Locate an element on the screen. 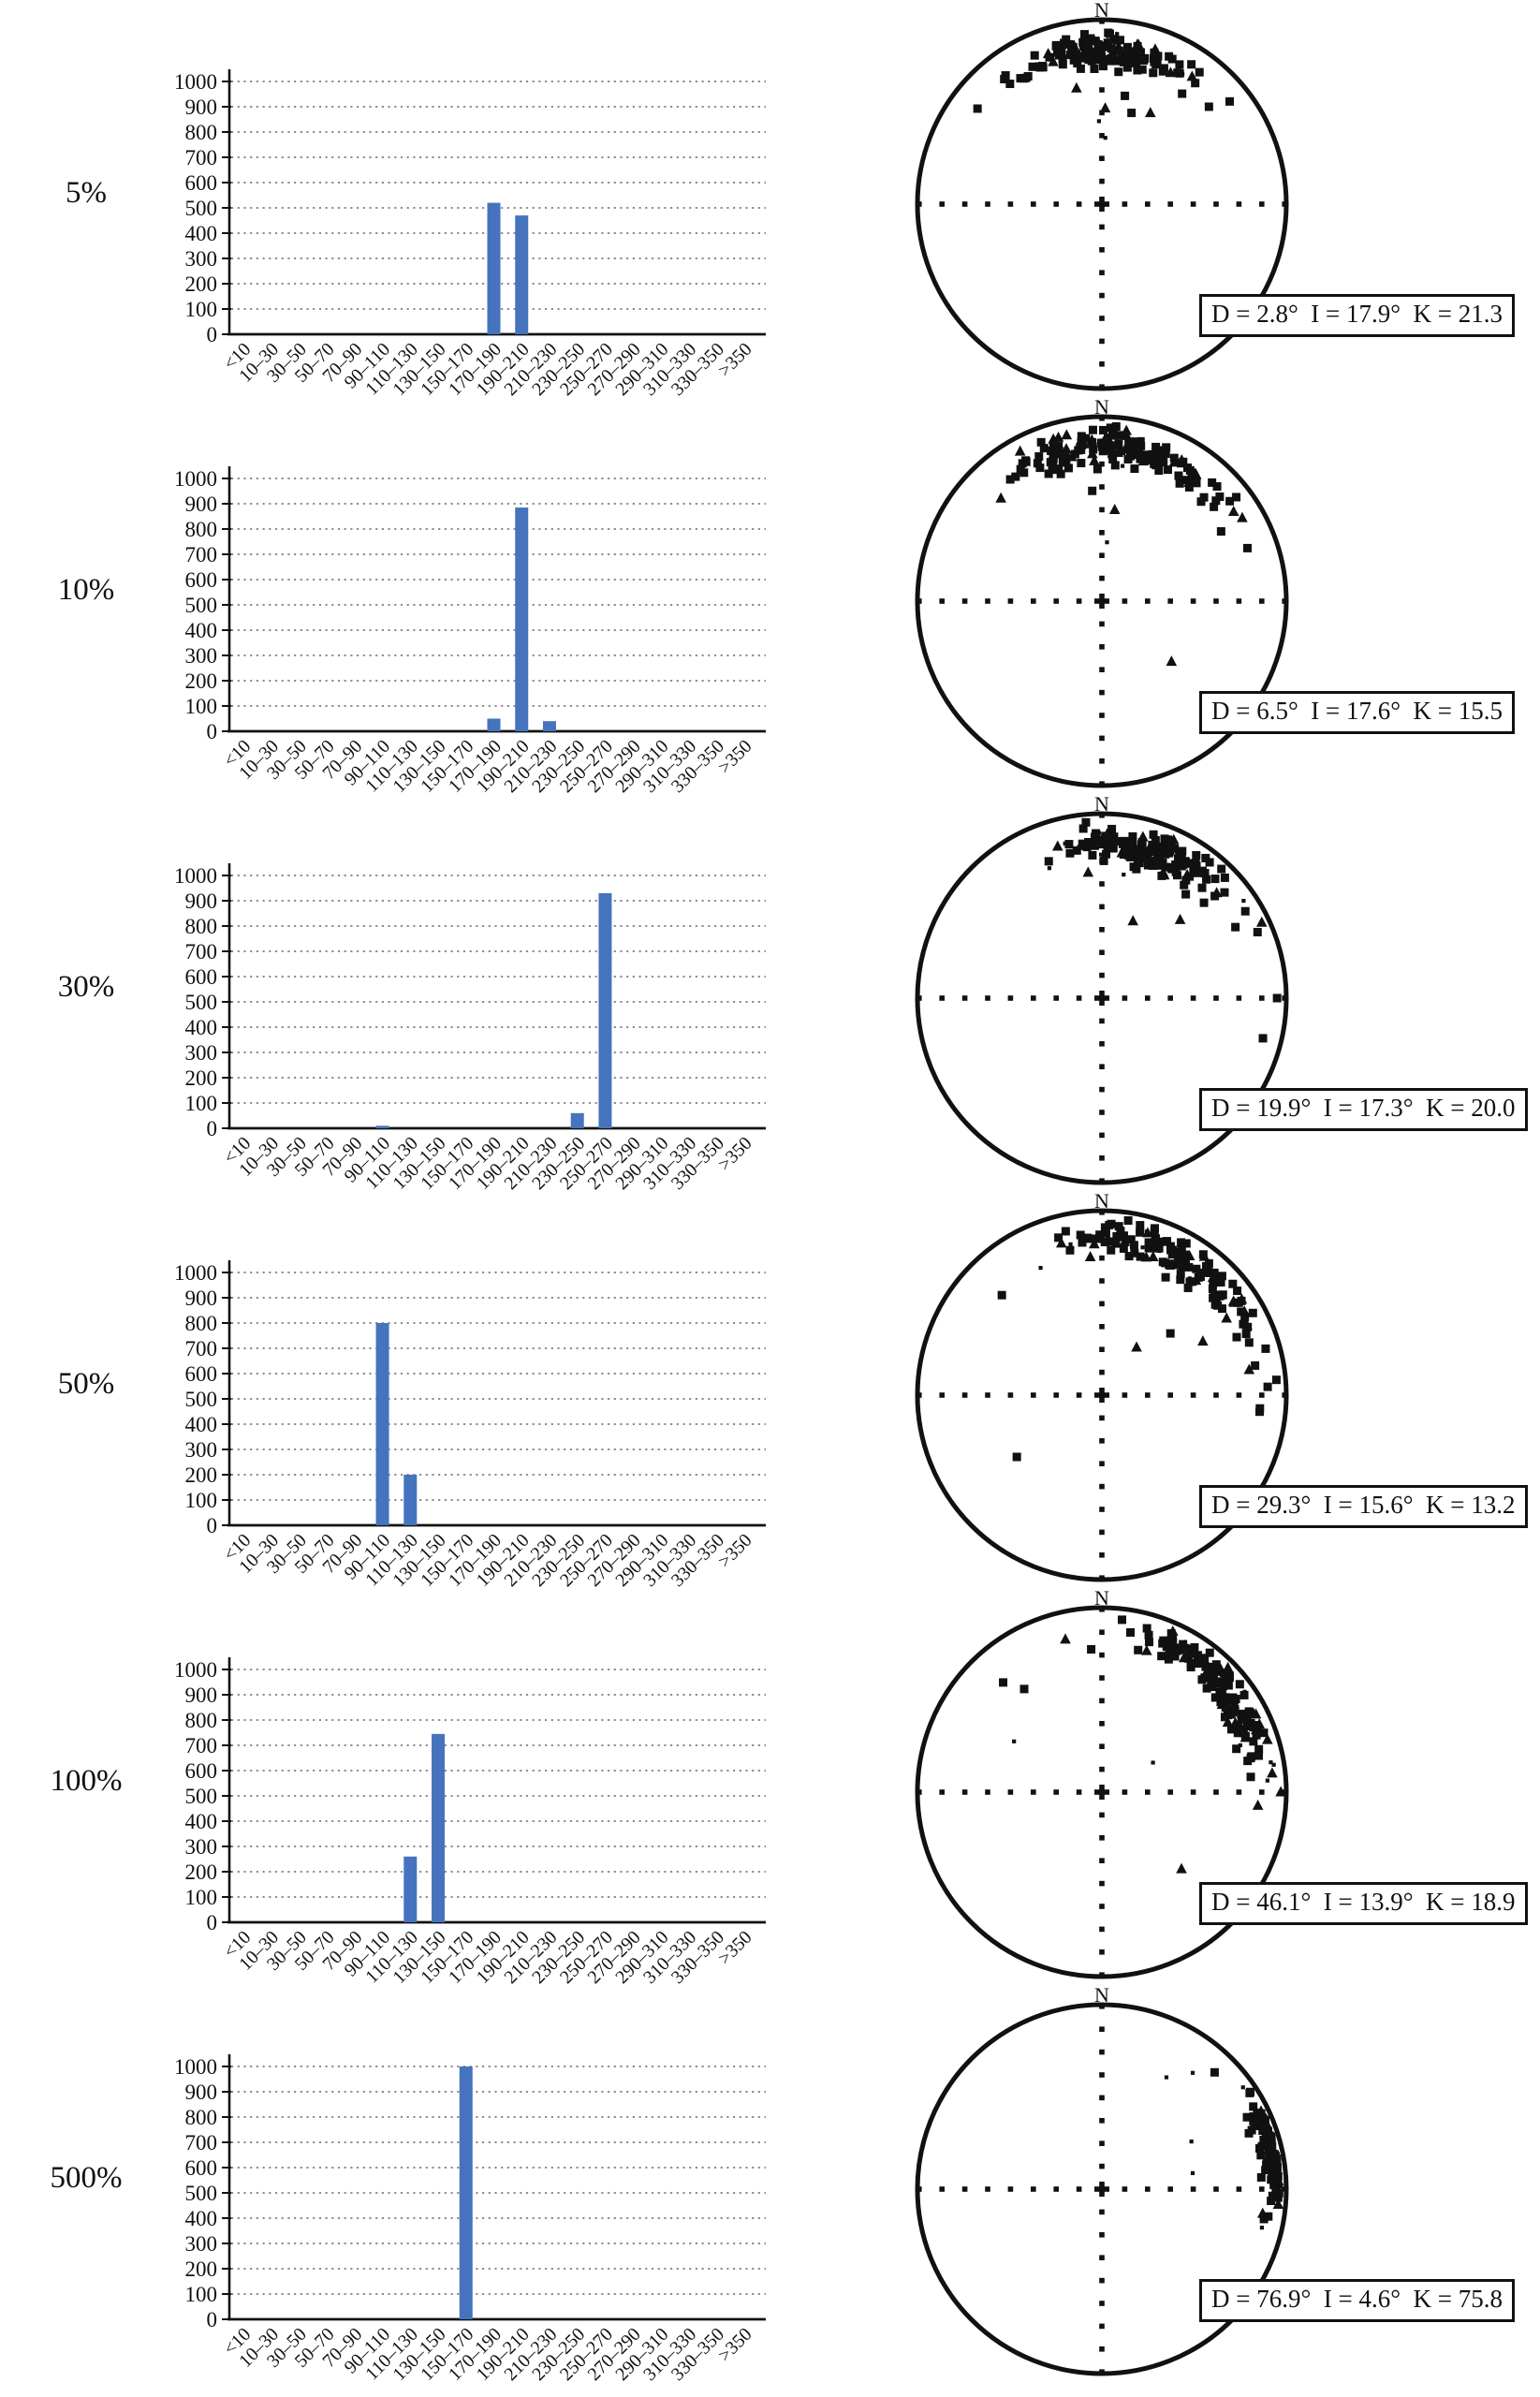 The width and height of the screenshot is (1540, 2397). percent-label: 10% is located at coordinates (86, 590).